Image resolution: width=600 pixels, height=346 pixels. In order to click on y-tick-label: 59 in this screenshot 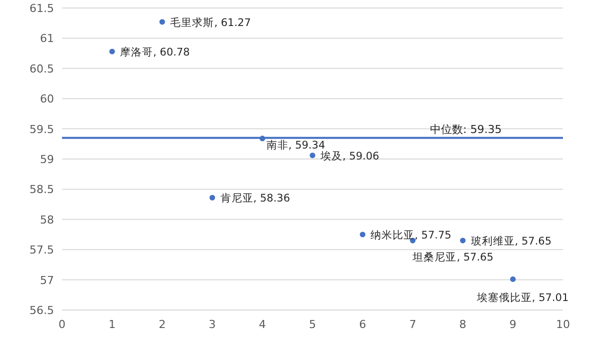, I will do `click(47, 159)`.